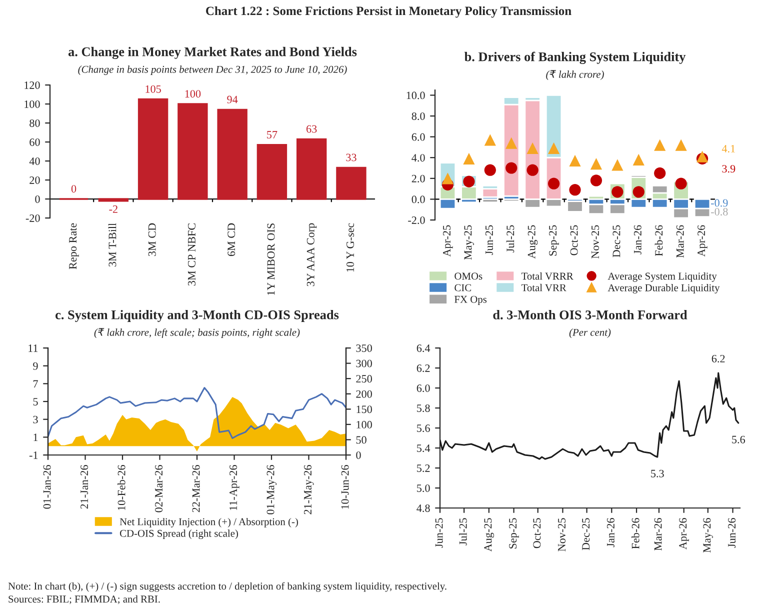 This screenshot has width=777, height=613. I want to click on x-tick-label: Feb-26, so click(658, 240).